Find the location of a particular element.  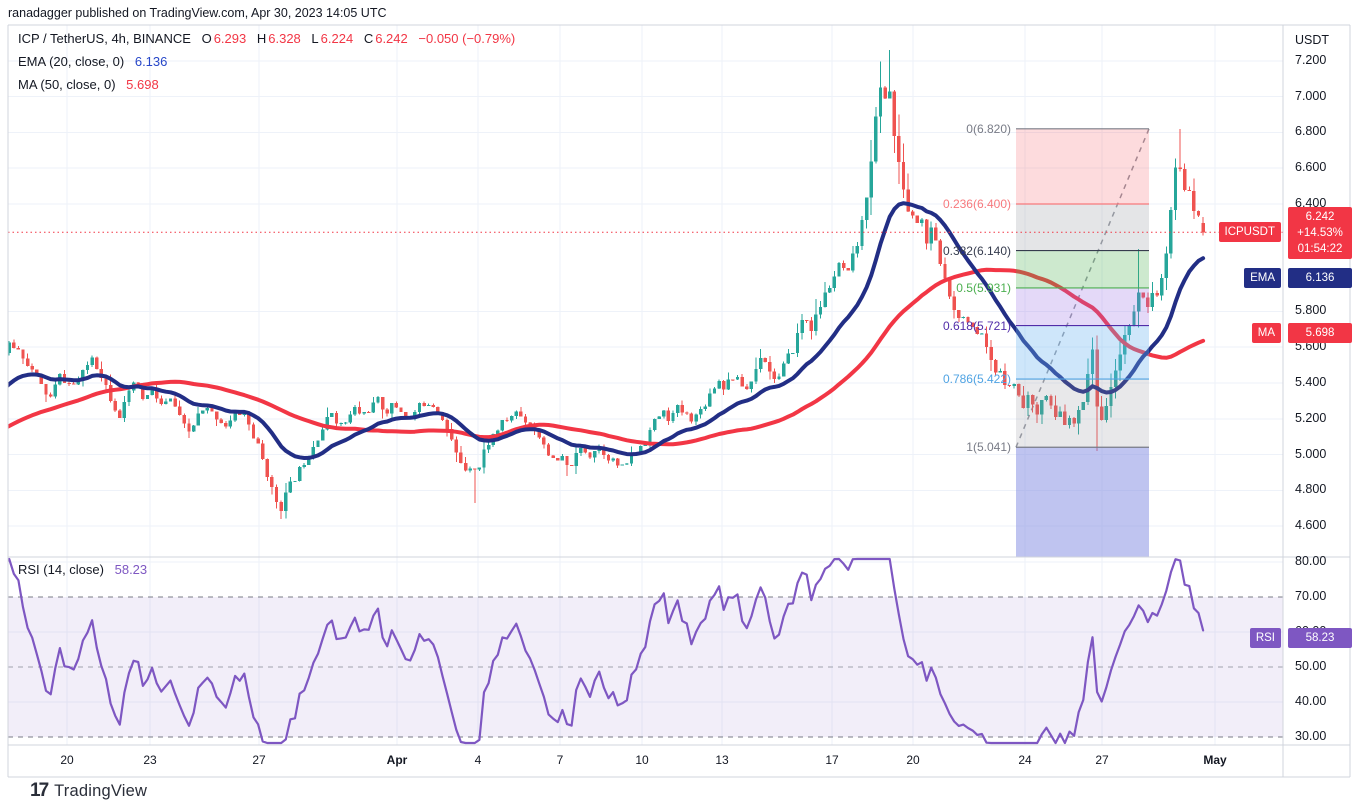

fib-level-label: 0.382(6.140) is located at coordinates (976, 250).